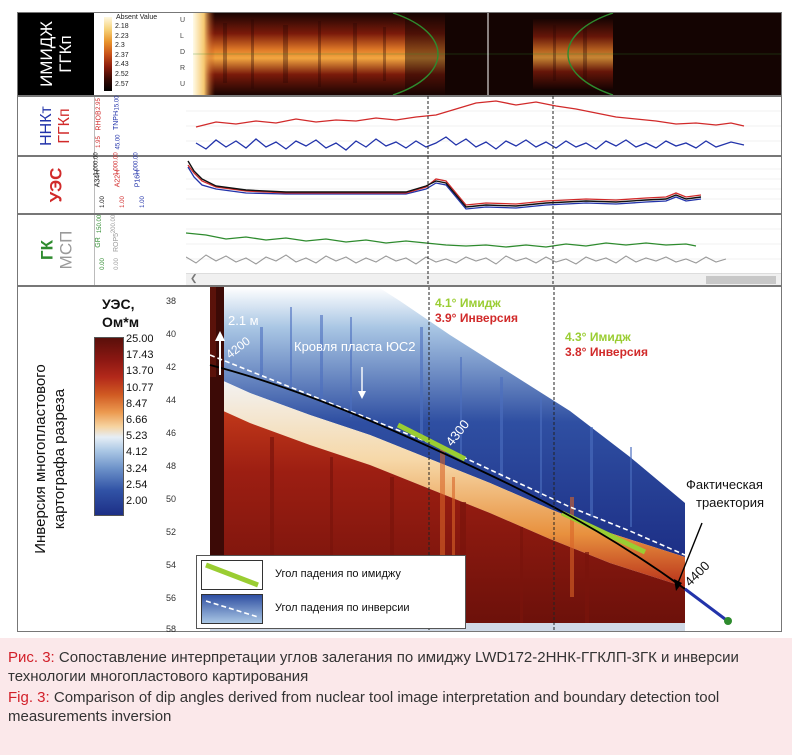  Describe the element at coordinates (490, 193) in the screenshot. I see `correlation-lines` at that location.